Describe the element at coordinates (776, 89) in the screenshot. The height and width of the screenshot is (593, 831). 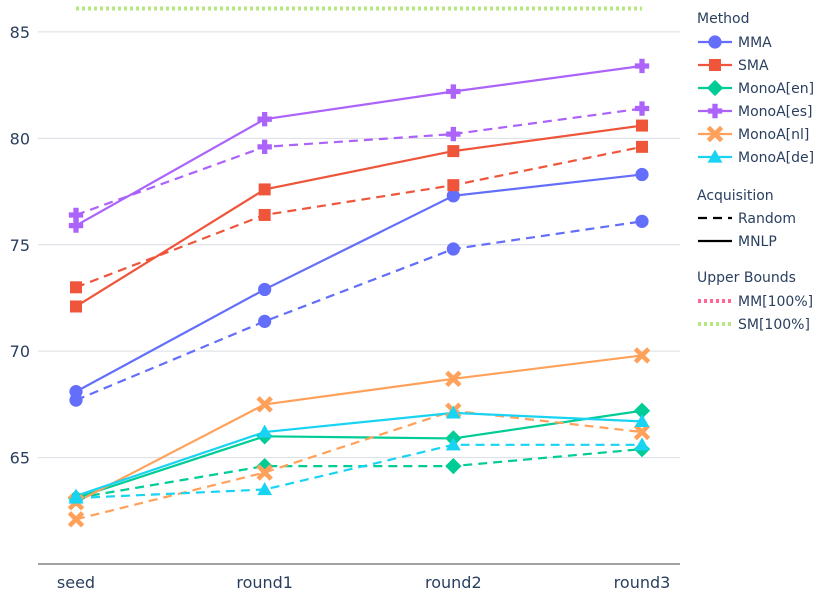
I see `legend-label: MonoA[en]` at that location.